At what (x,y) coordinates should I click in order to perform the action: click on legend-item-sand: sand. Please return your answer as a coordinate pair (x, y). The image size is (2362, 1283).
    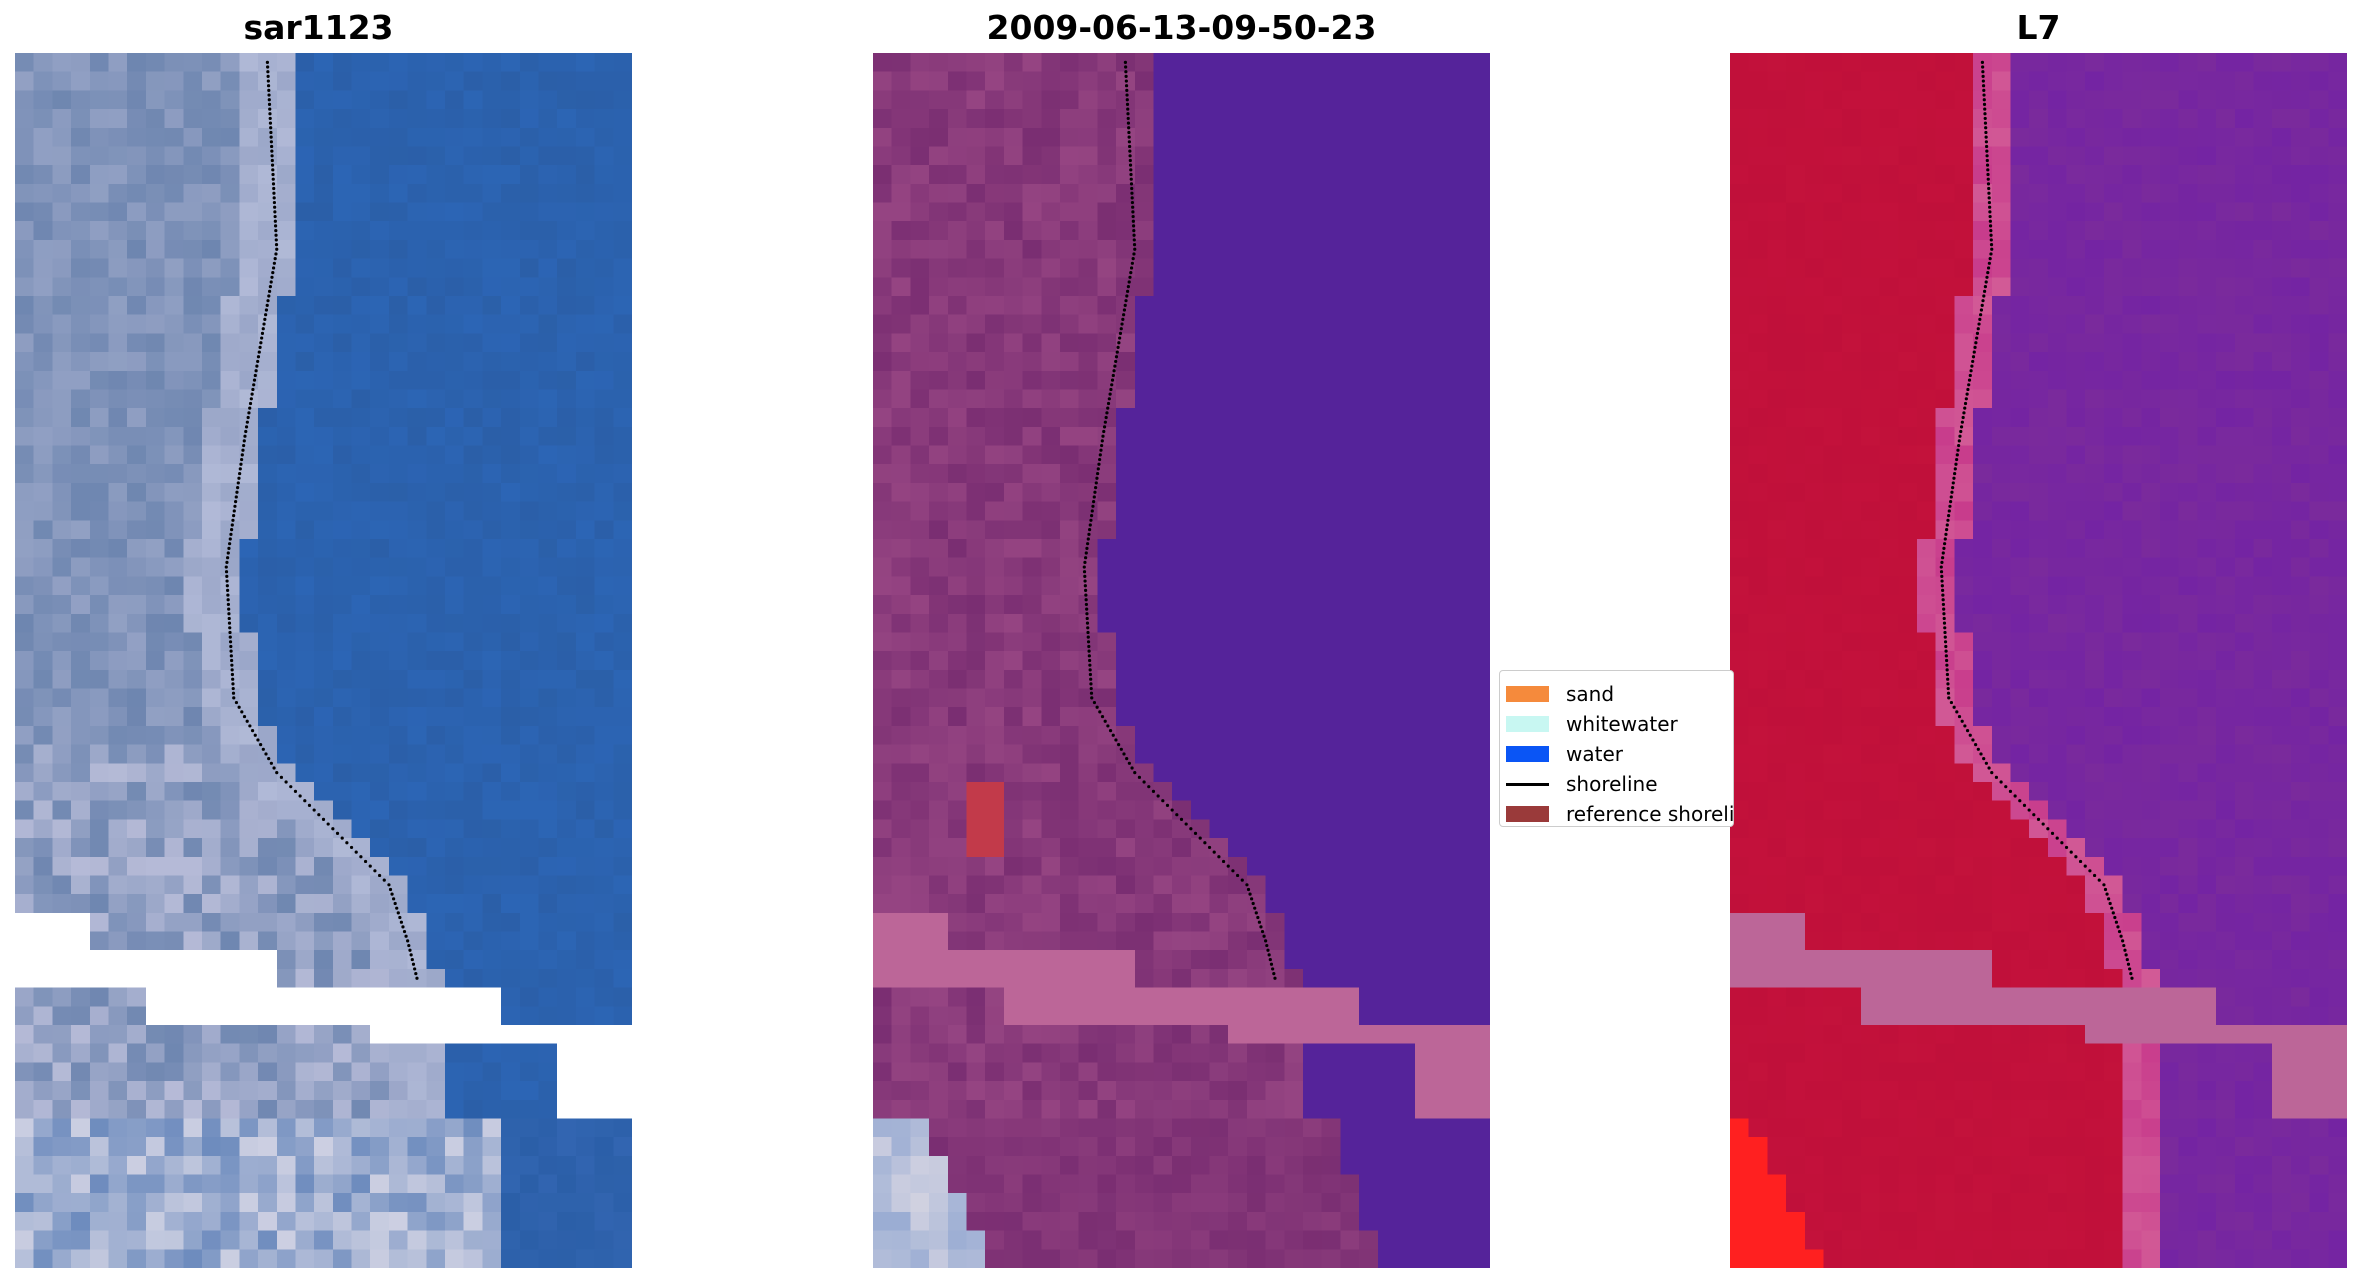
    Looking at the image, I should click on (1619, 694).